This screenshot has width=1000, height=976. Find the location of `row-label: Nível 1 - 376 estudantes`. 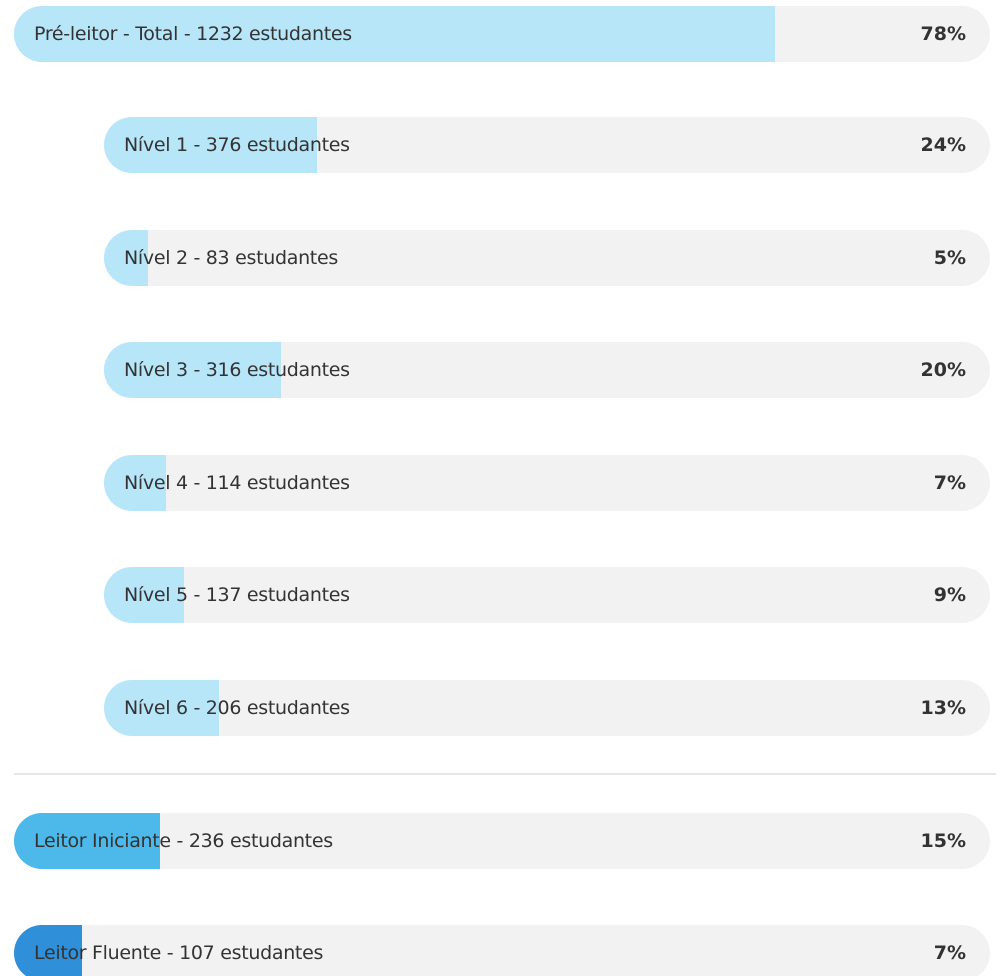

row-label: Nível 1 - 376 estudantes is located at coordinates (237, 145).